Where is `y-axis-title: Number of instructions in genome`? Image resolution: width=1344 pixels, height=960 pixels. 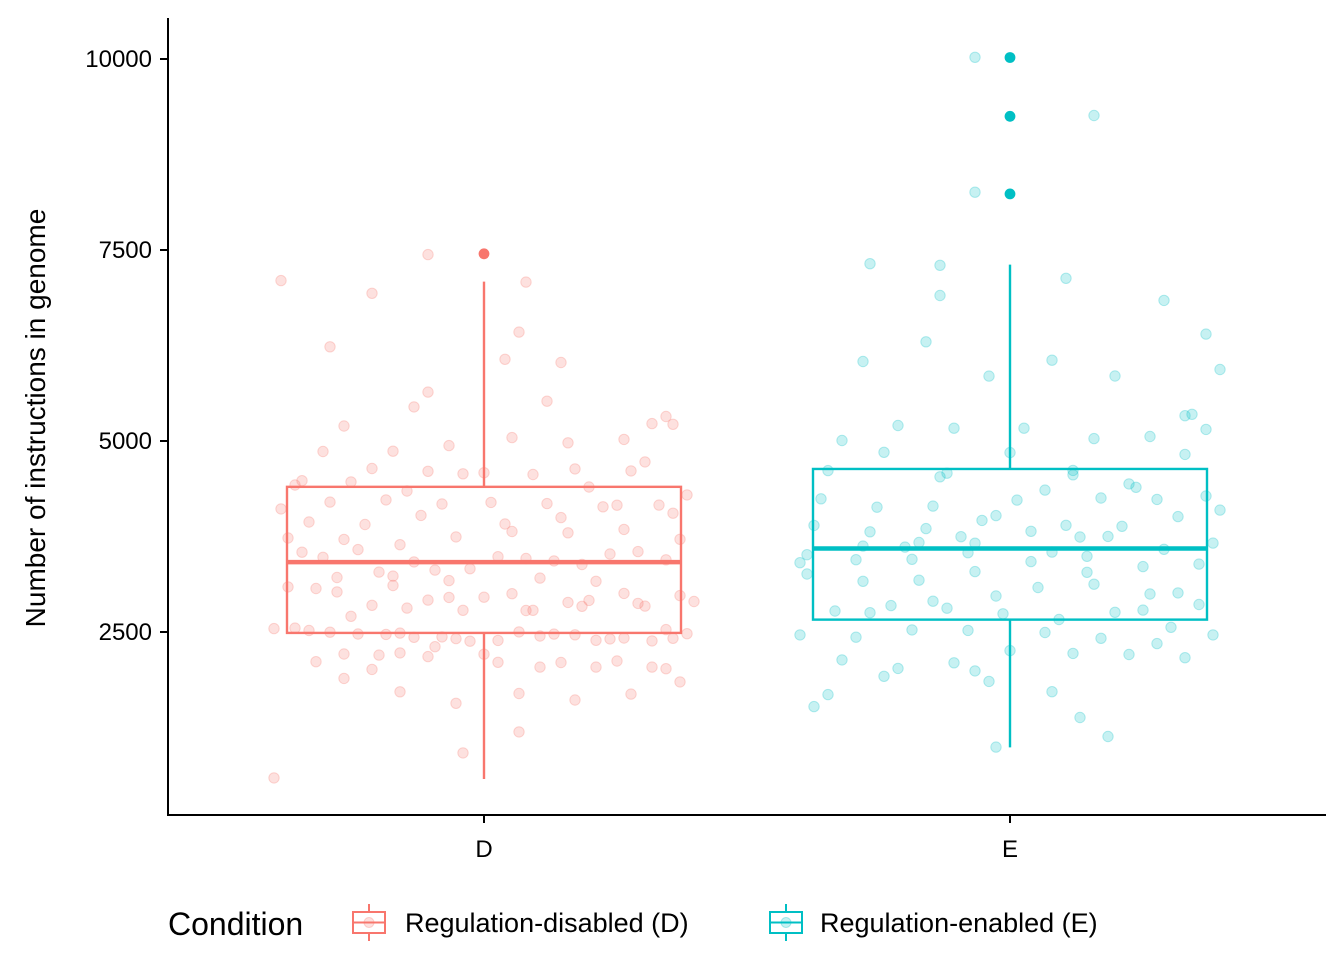 y-axis-title: Number of instructions in genome is located at coordinates (35, 418).